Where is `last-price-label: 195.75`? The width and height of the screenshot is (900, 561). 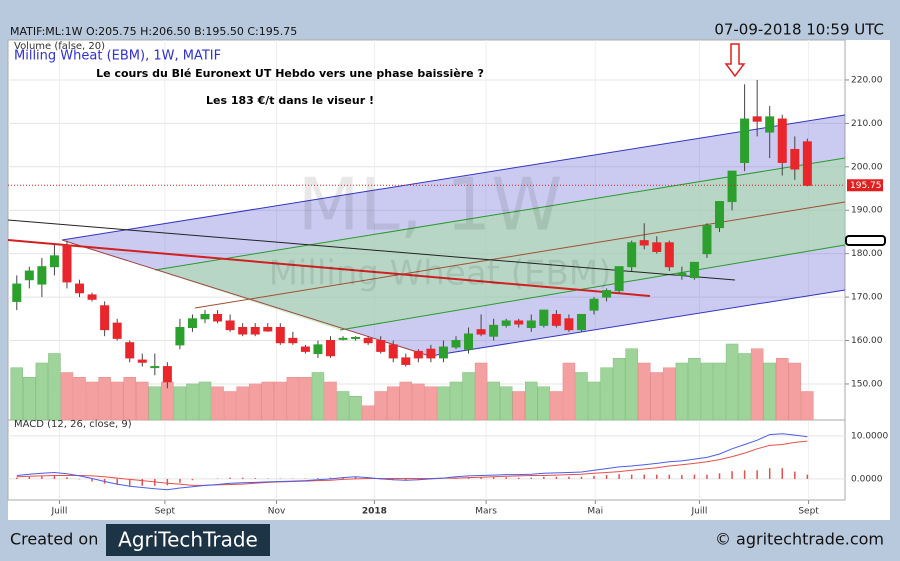
last-price-label: 195.75 is located at coordinates (866, 186).